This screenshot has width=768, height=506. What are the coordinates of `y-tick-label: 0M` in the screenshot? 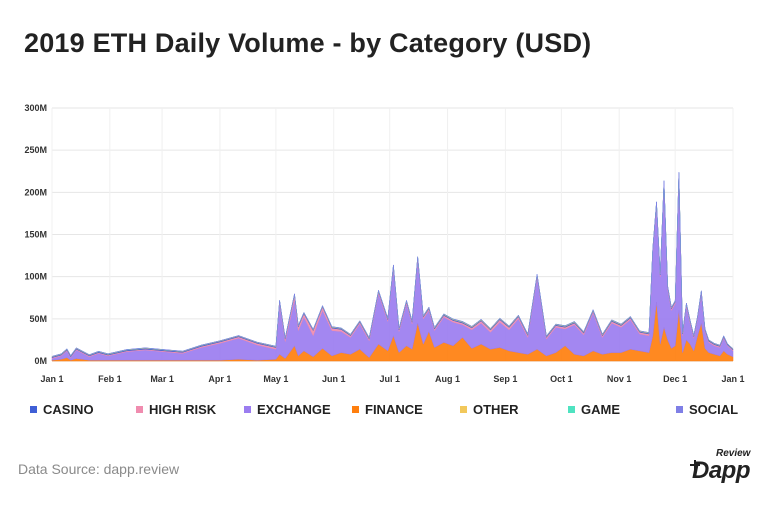 It's located at (40, 361).